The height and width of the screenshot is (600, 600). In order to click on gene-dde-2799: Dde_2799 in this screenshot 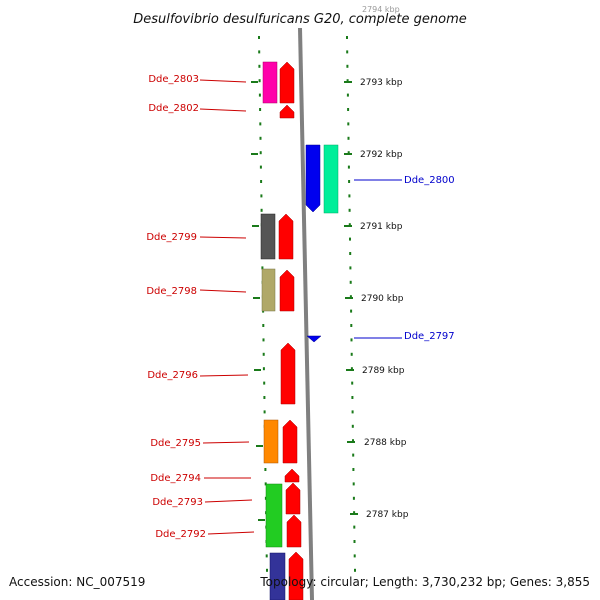, I will do `click(220, 236)`.